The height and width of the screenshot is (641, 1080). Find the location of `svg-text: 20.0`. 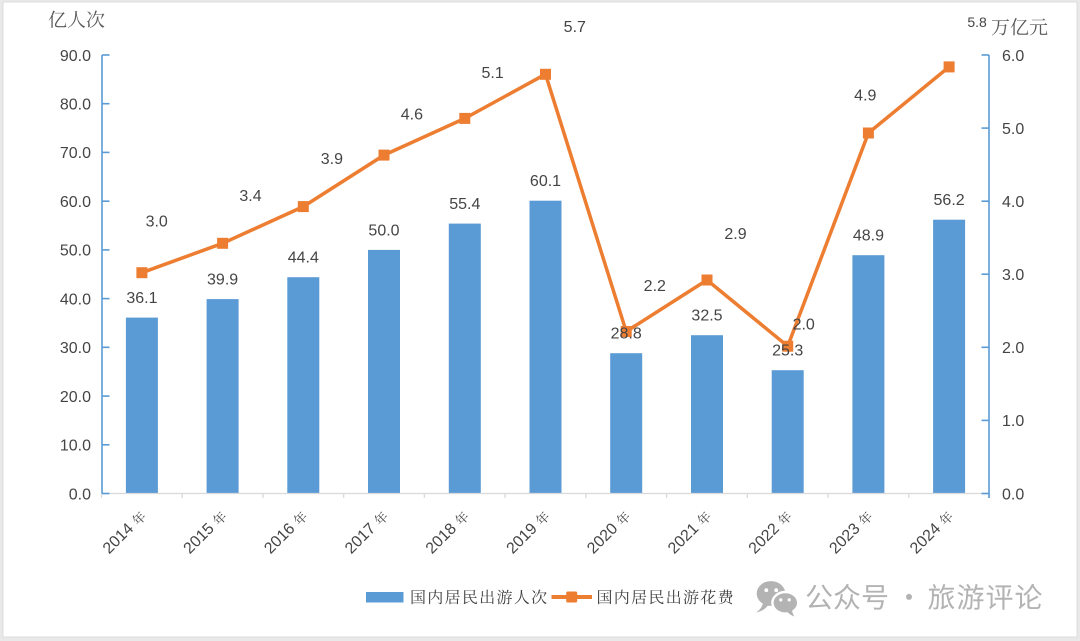

svg-text: 20.0 is located at coordinates (75, 397).